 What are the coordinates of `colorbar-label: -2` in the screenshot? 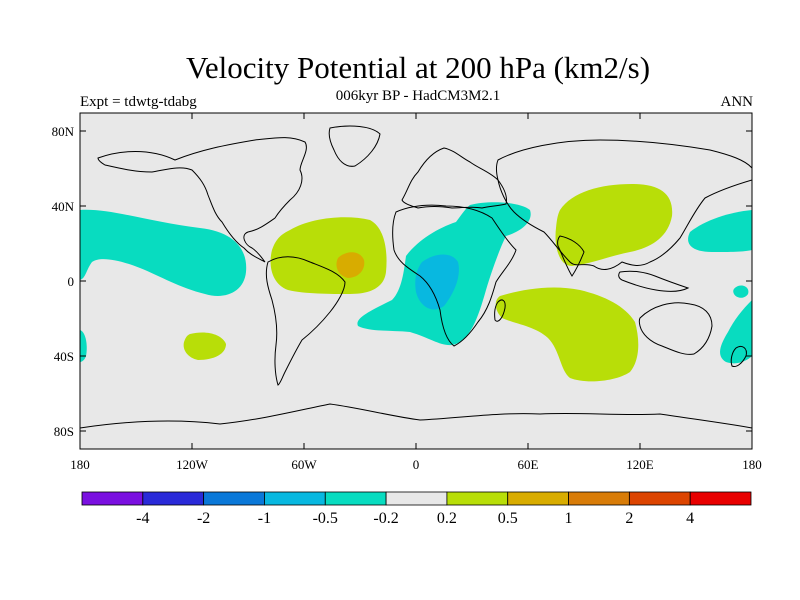 It's located at (203, 518).